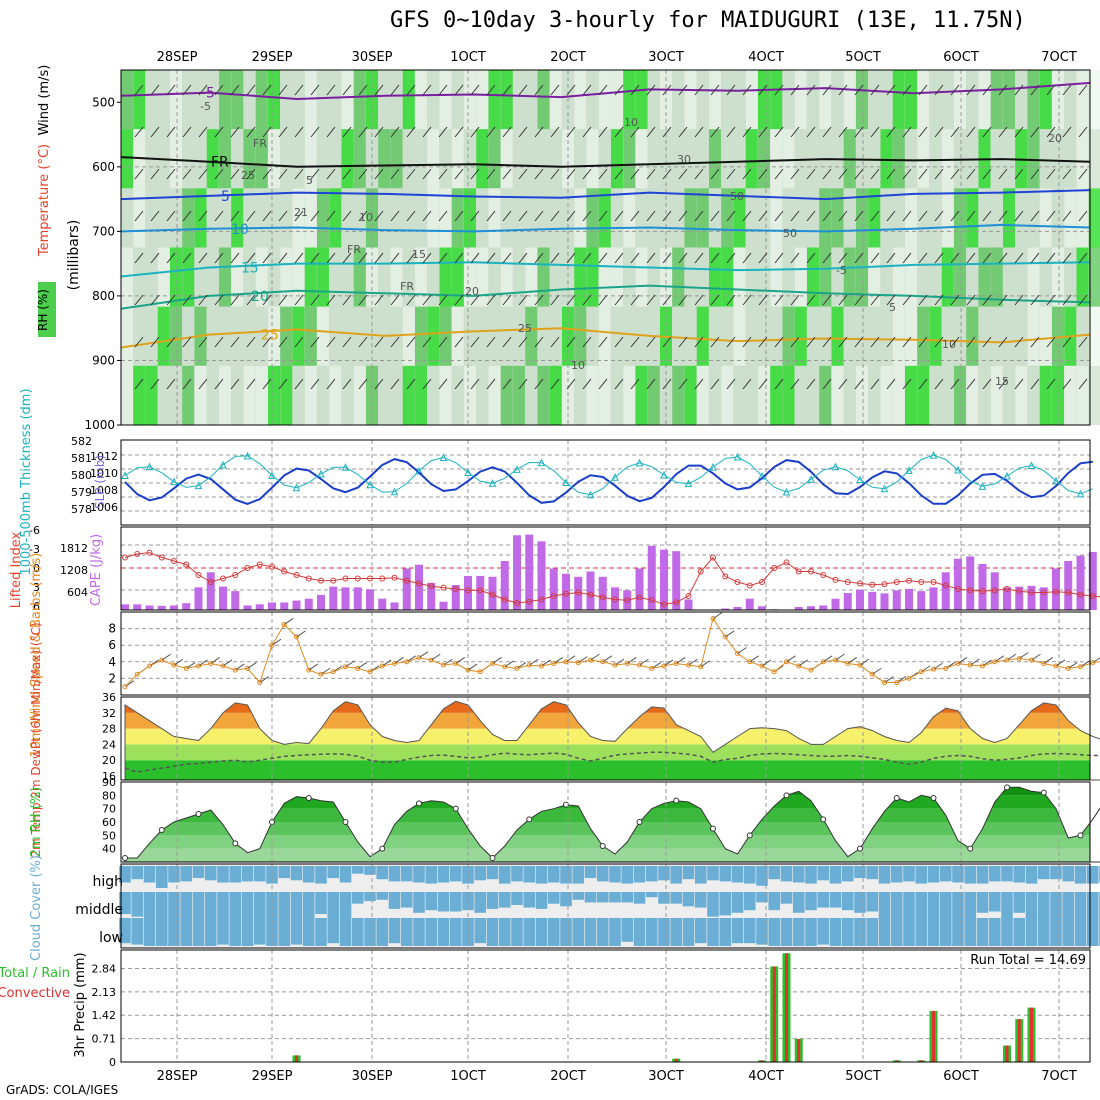 This screenshot has height=1100, width=1100. I want to click on thickness-tick-3: 579, so click(81, 492).